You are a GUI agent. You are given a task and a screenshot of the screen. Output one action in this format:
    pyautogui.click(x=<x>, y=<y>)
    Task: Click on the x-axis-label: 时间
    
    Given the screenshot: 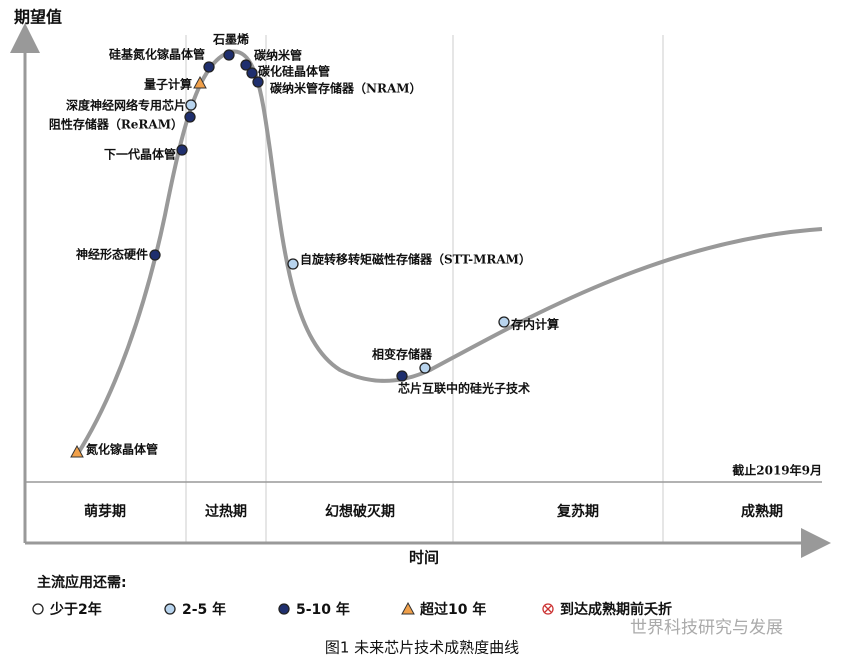 What is the action you would take?
    pyautogui.click(x=424, y=558)
    